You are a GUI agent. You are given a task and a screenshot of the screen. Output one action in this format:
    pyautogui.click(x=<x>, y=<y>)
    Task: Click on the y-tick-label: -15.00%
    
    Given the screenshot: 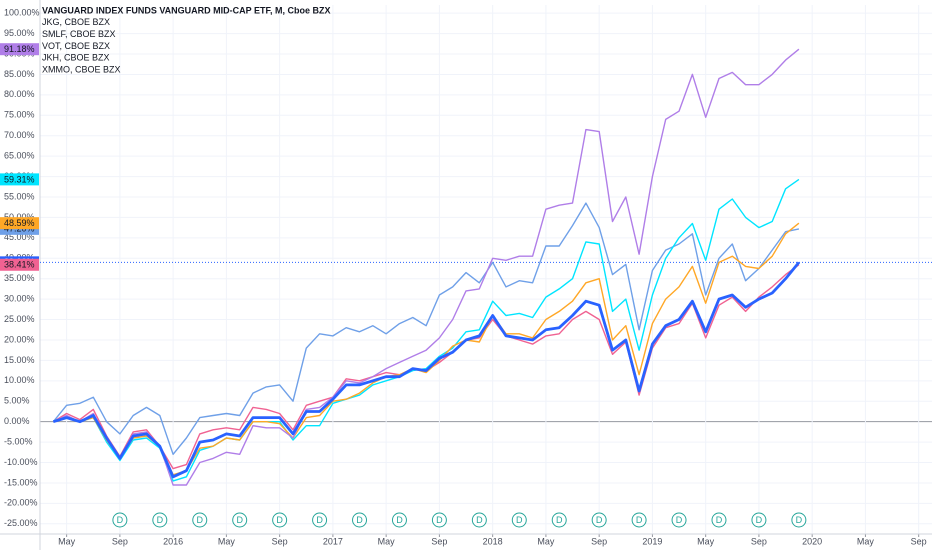 What is the action you would take?
    pyautogui.click(x=21, y=482)
    